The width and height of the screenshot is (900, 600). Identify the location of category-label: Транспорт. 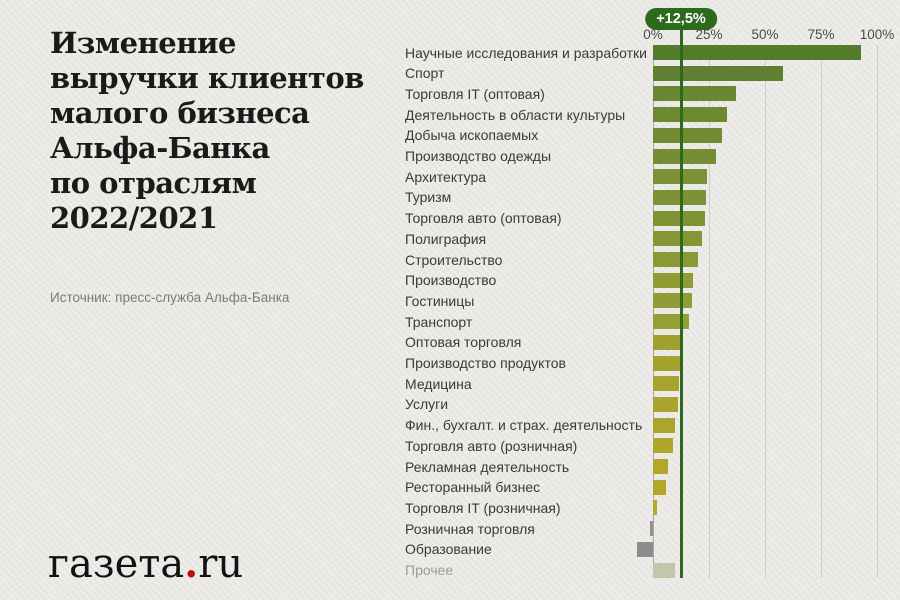
(439, 321).